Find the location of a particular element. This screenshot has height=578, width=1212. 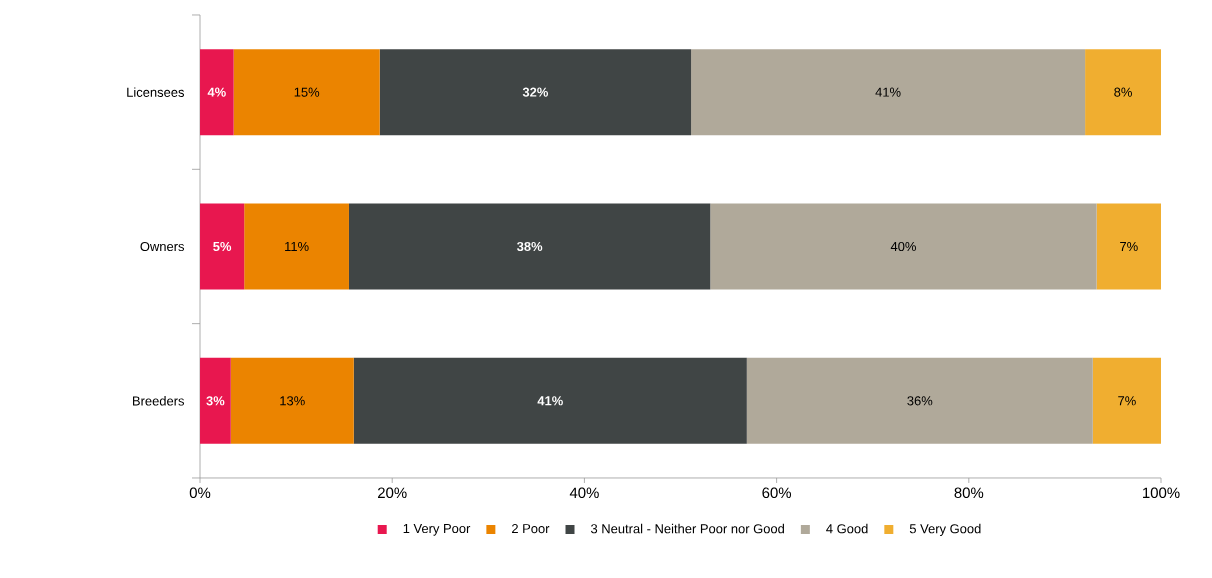

legend-label: 3 Neutral - Neither Poor nor Good is located at coordinates (687, 528).